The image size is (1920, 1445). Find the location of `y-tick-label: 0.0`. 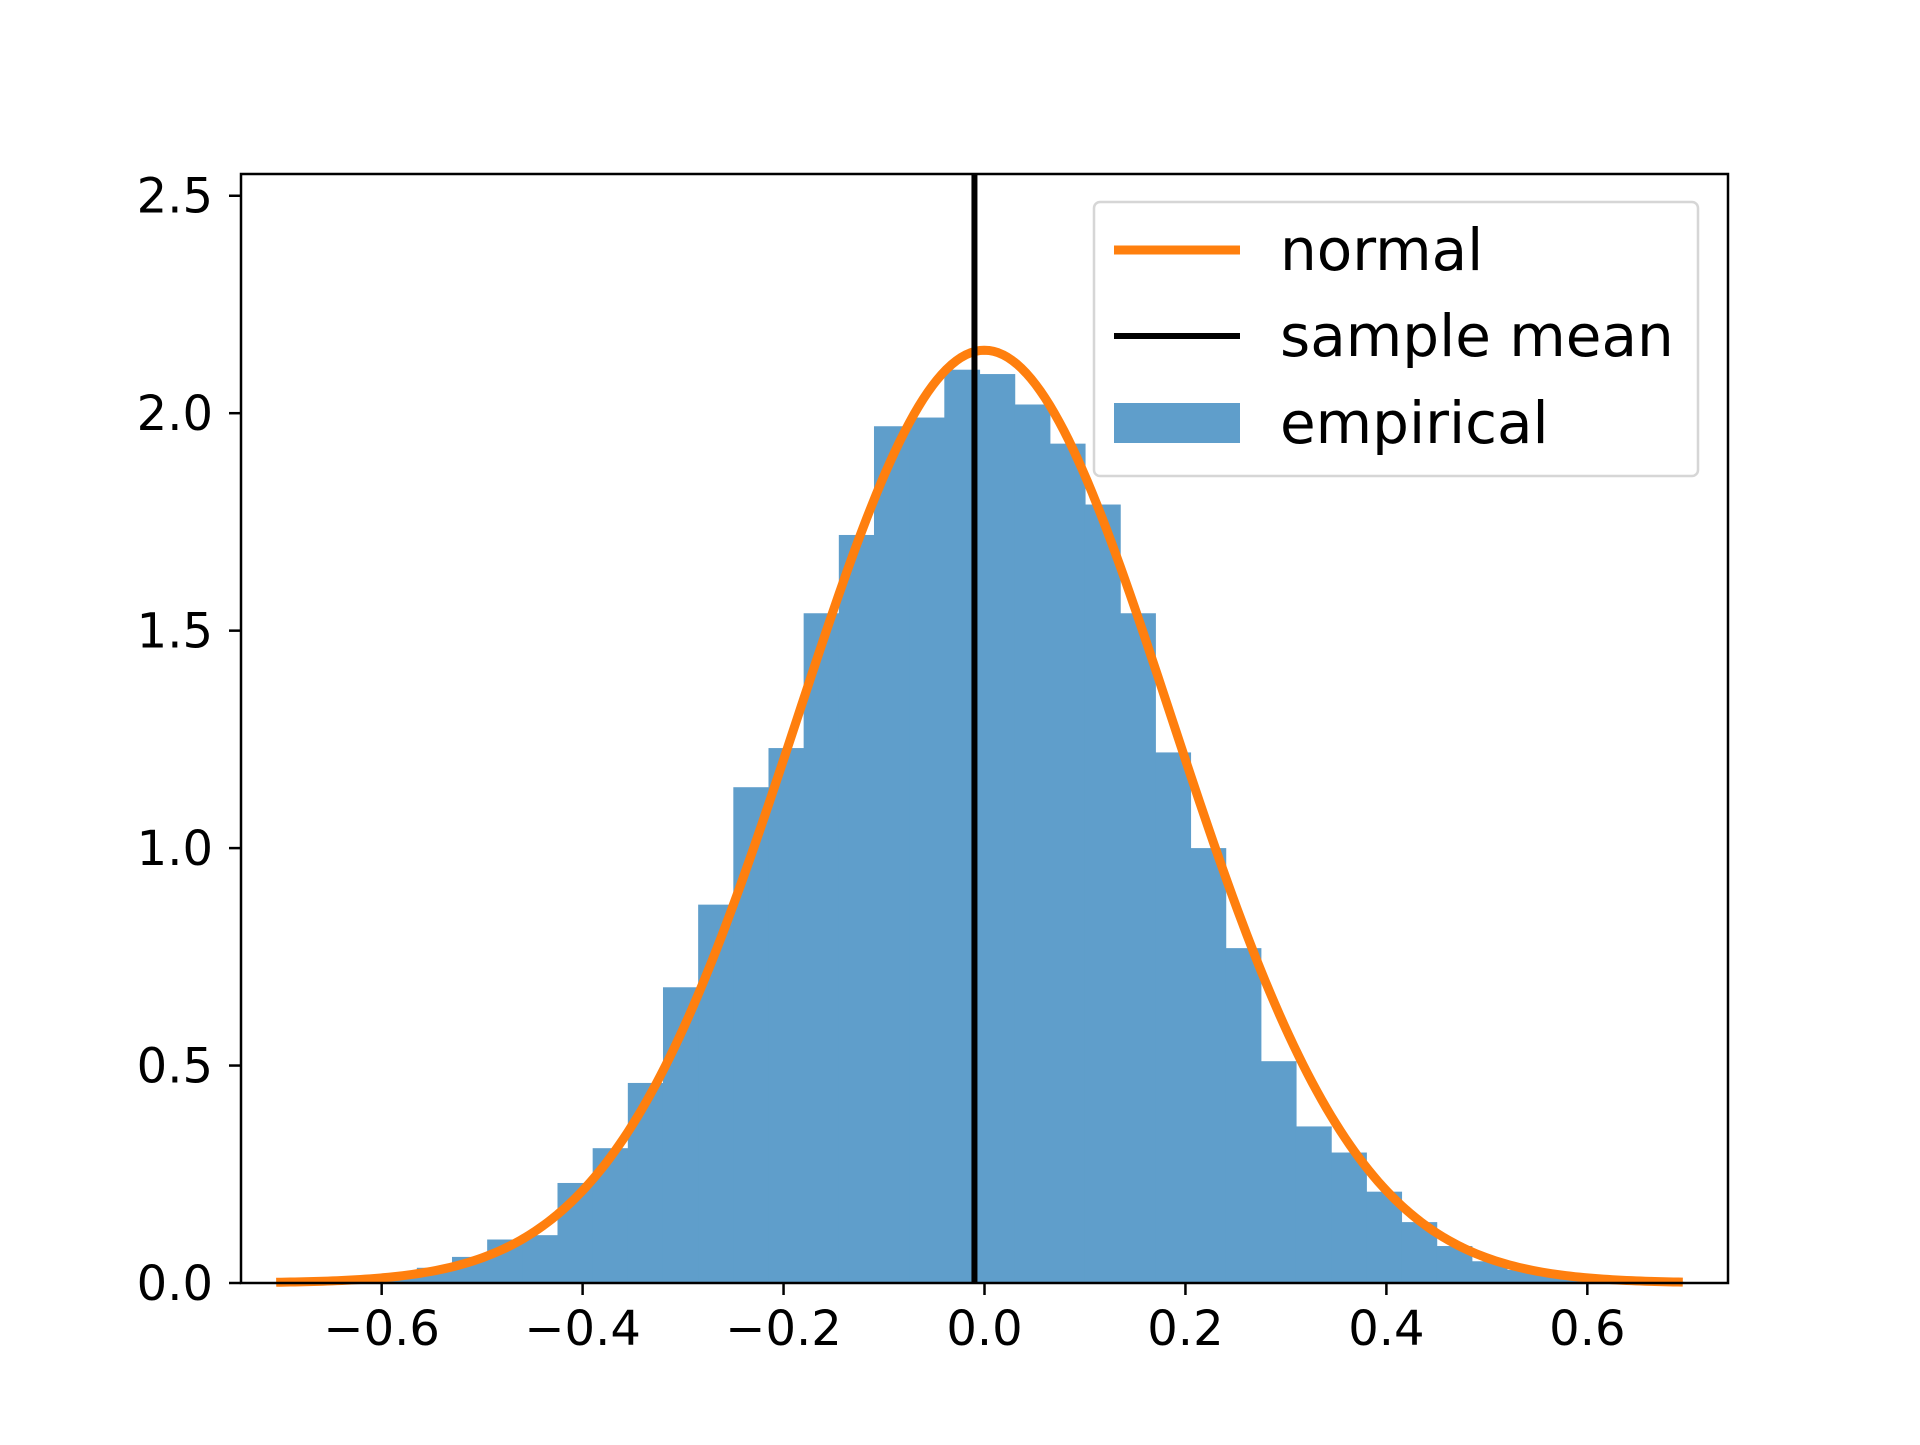

y-tick-label: 0.0 is located at coordinates (175, 1284).